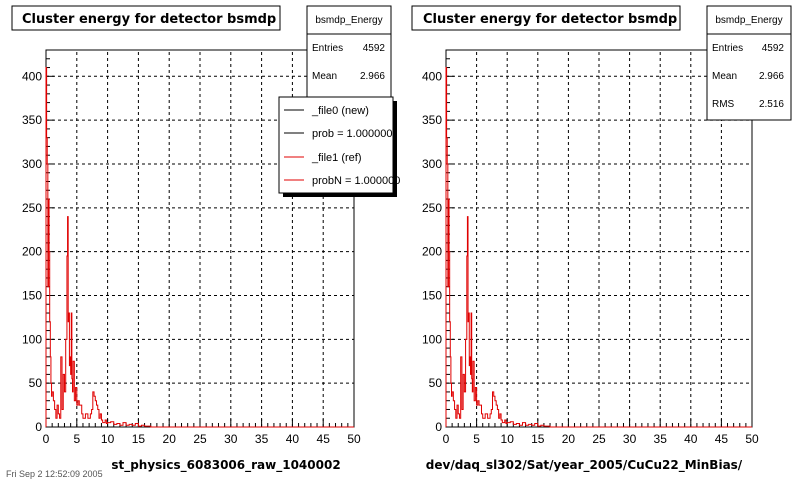 The height and width of the screenshot is (480, 800). What do you see at coordinates (352, 134) in the screenshot?
I see `legend-entry: prob = 1.000000` at bounding box center [352, 134].